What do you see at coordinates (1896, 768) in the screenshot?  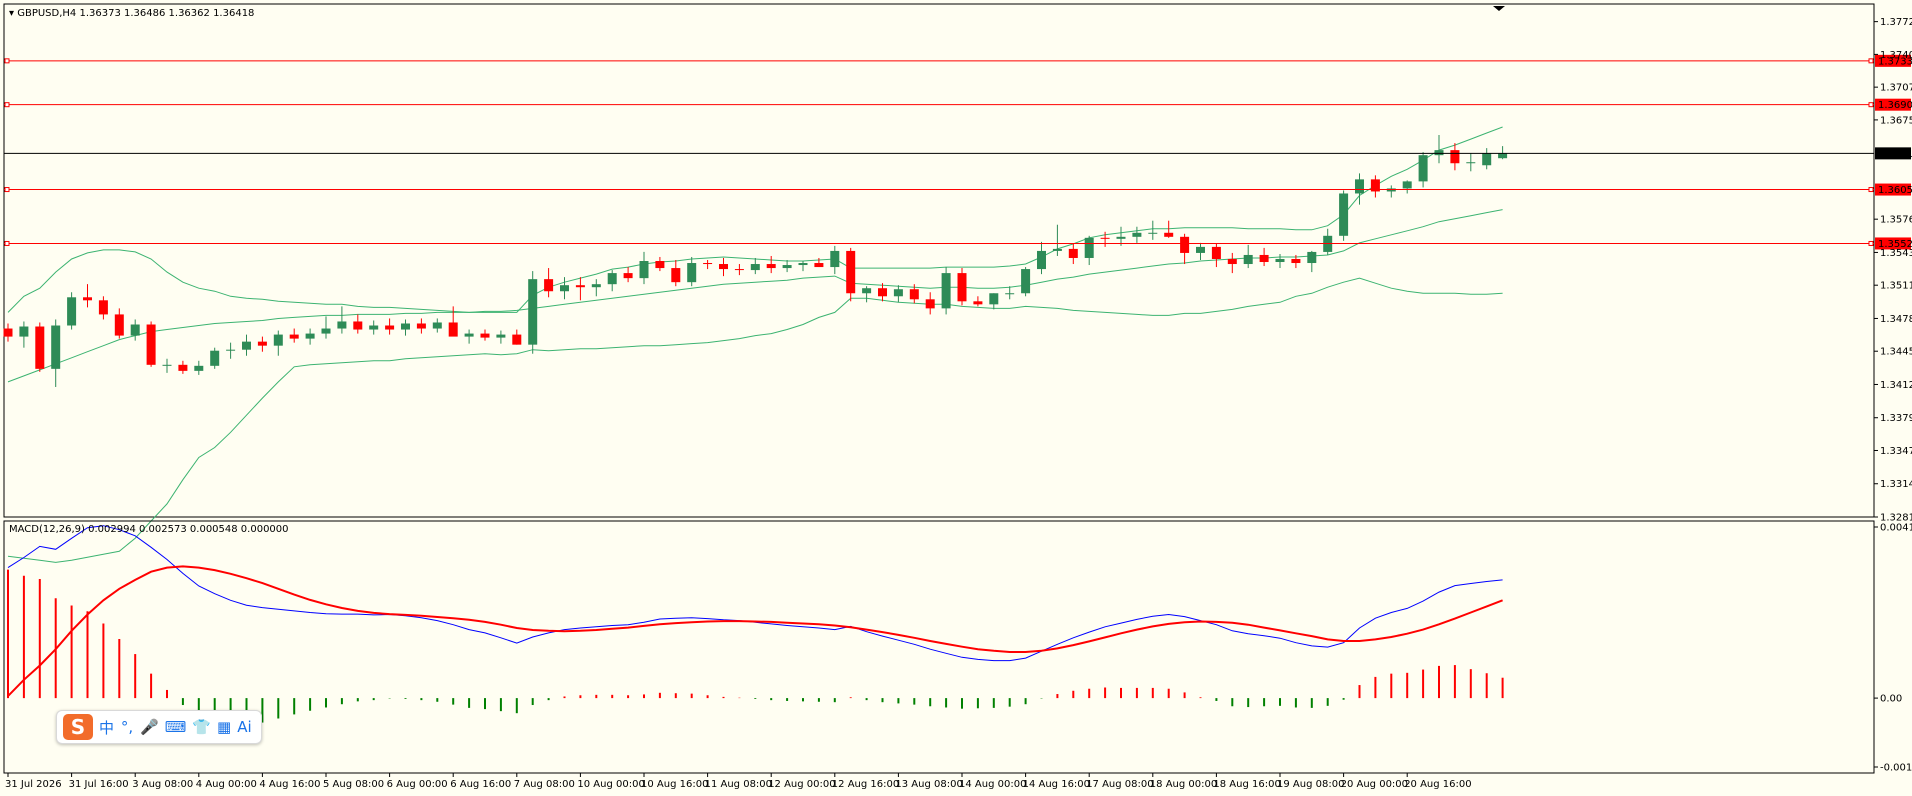 I see `macd-tick-label: -0.00169` at bounding box center [1896, 768].